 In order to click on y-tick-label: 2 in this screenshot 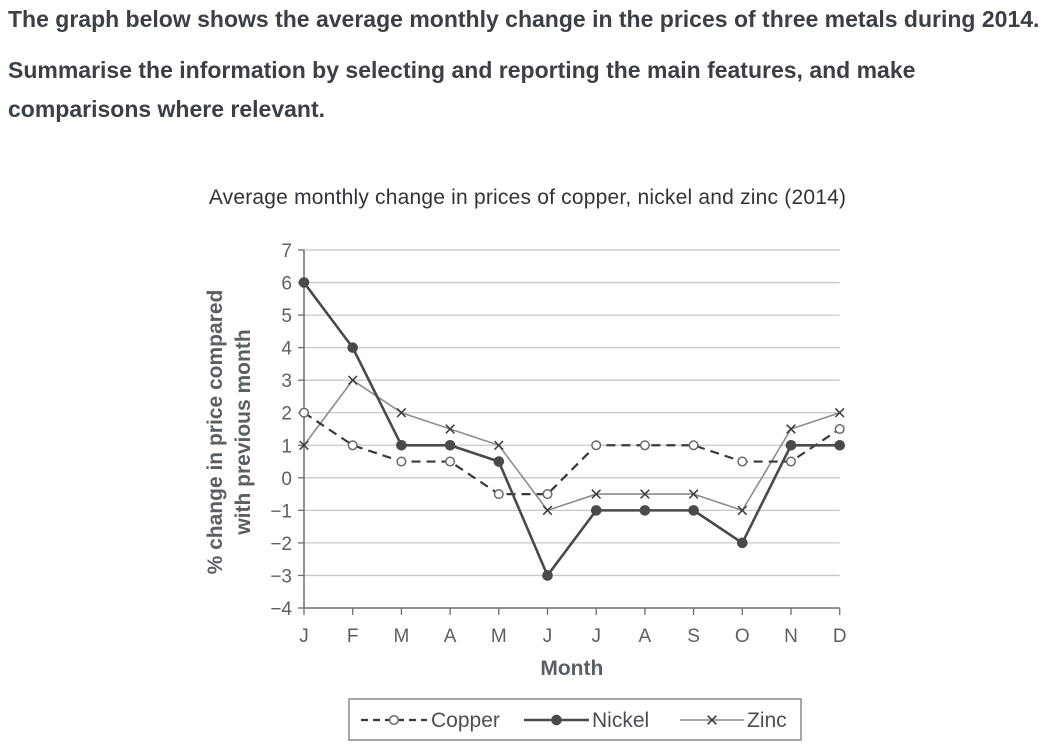, I will do `click(286, 414)`.